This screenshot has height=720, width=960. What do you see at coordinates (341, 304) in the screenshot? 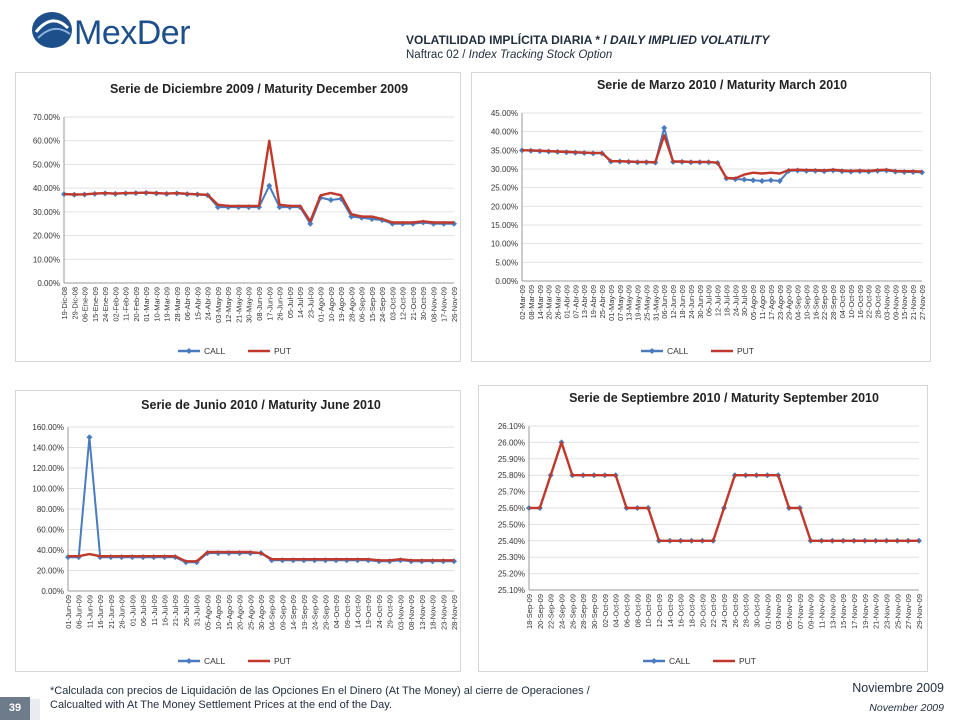
I see `x-tick-label: 19-Ago-09` at bounding box center [341, 304].